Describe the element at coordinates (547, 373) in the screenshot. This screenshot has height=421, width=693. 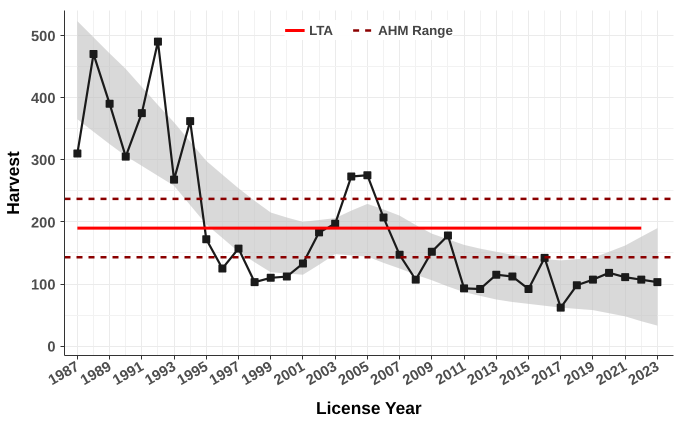
I see `x-tick-label: 2017` at that location.